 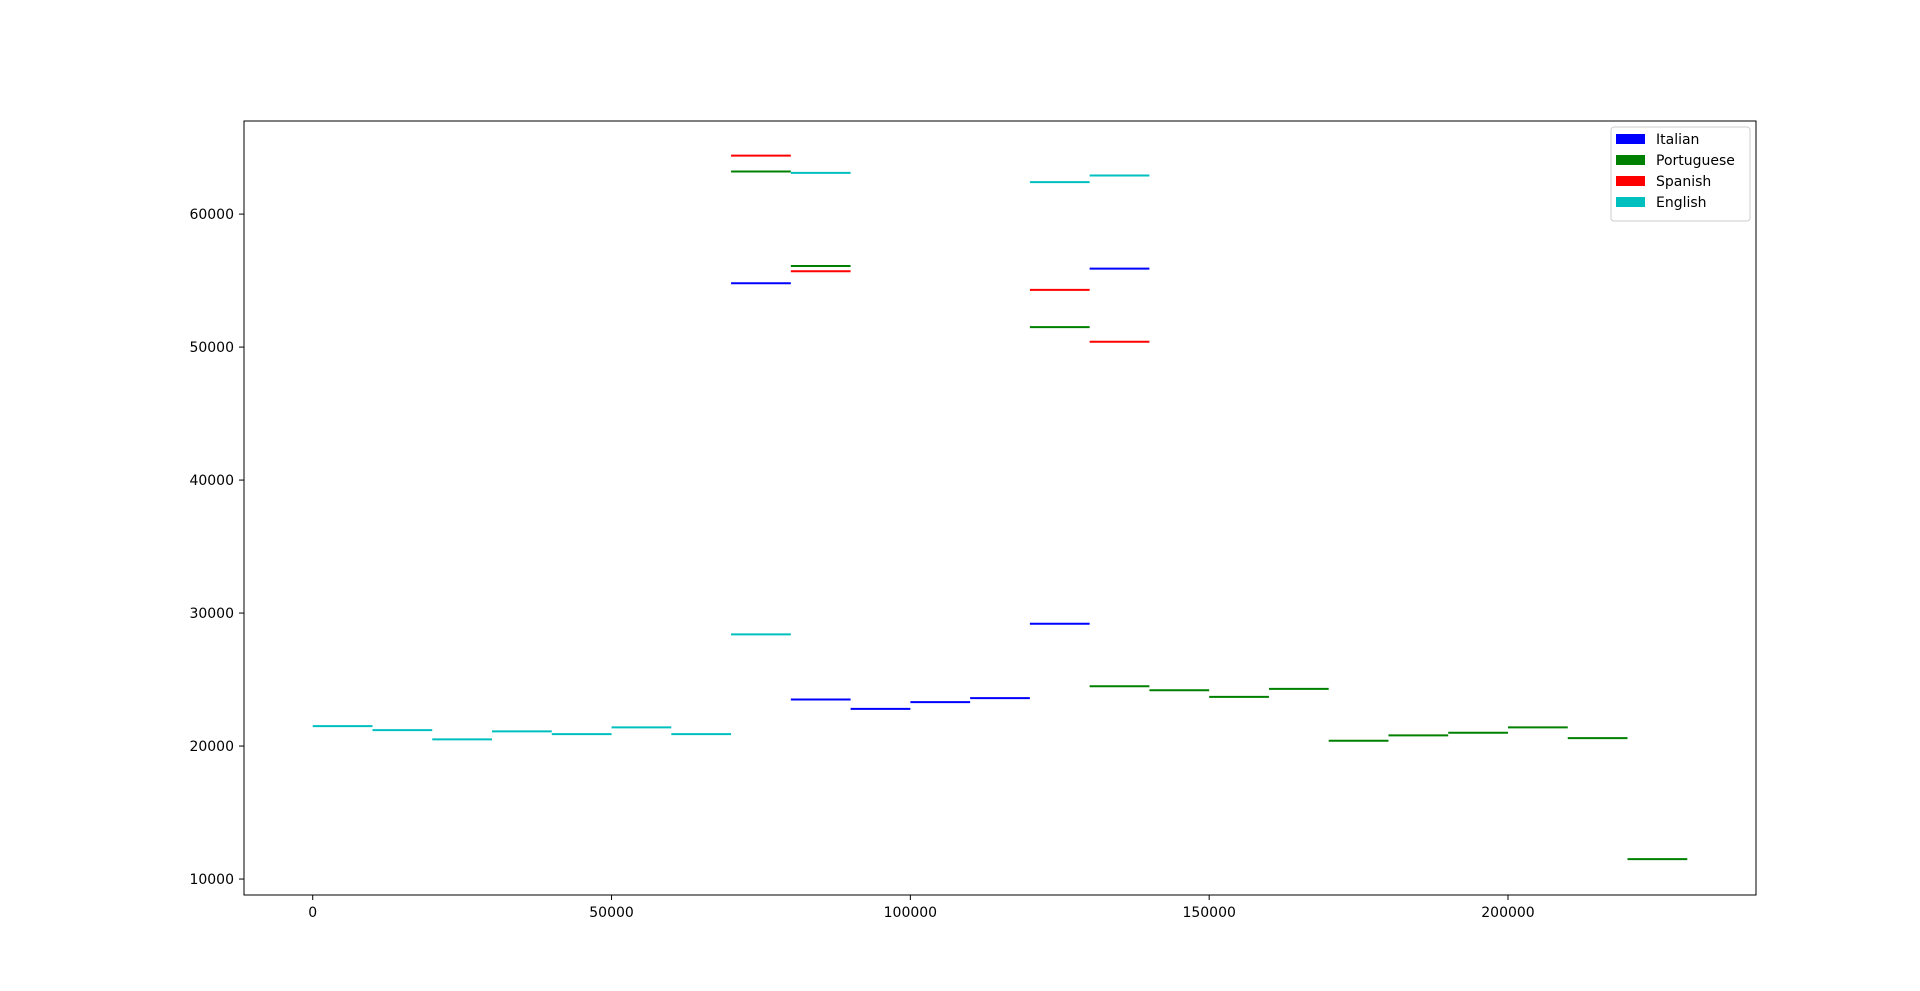 I want to click on y-tick-label: 30000, so click(x=211, y=614).